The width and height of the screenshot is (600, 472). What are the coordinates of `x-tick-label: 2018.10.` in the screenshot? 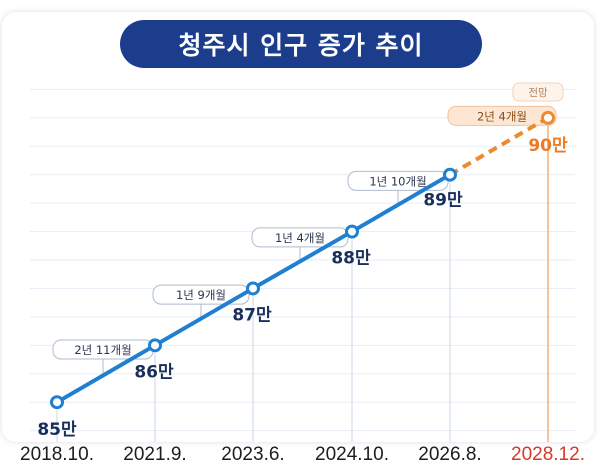 It's located at (57, 454).